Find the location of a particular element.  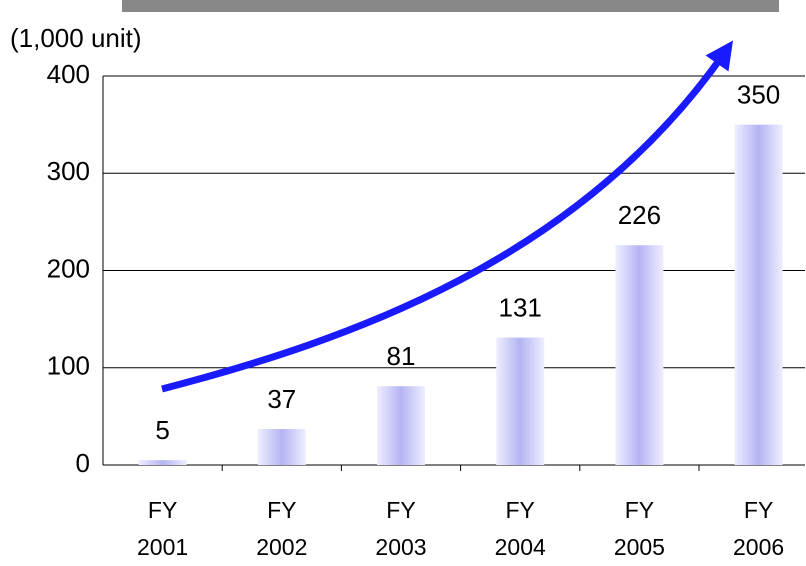

x-tick-label: FY 2005 is located at coordinates (639, 528).